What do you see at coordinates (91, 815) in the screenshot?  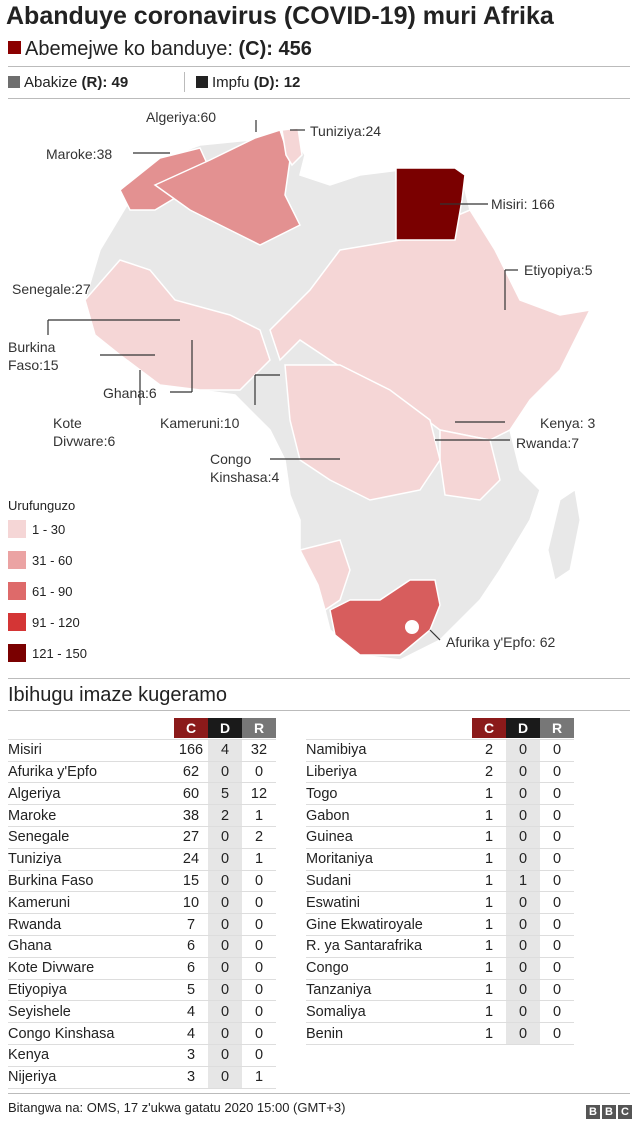 I see `country-name: Maroke` at bounding box center [91, 815].